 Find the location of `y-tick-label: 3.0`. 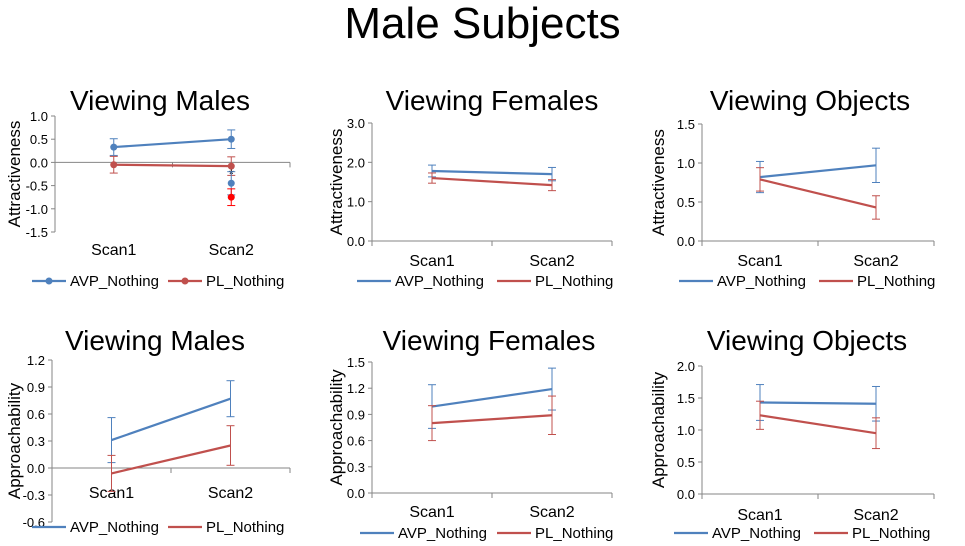

y-tick-label: 3.0 is located at coordinates (356, 123).